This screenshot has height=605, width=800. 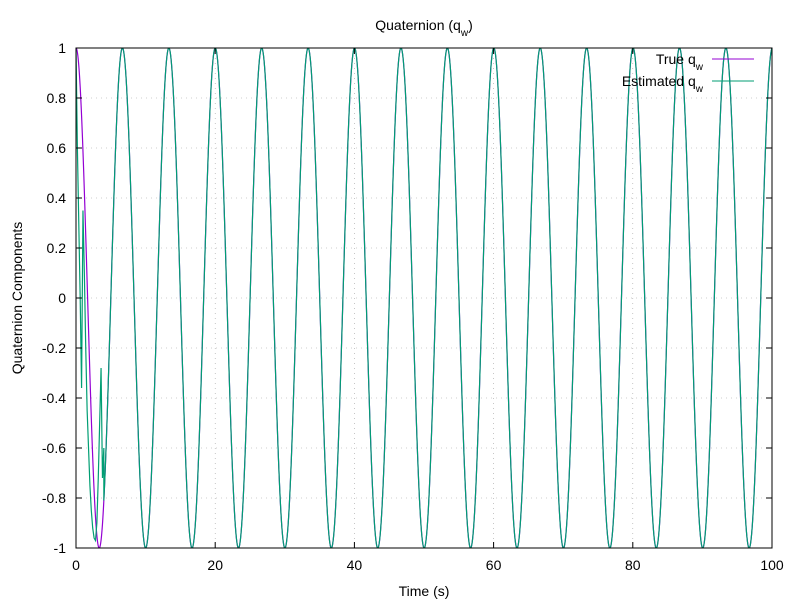 I want to click on legend-label-true-subscript: w, so click(x=699, y=67).